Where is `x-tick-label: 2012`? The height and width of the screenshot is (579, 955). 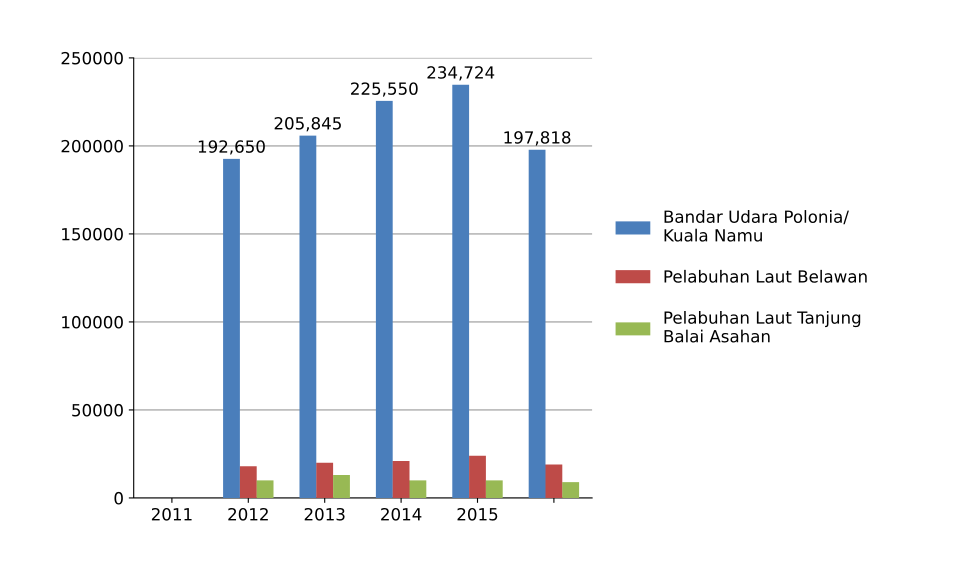 x-tick-label: 2012 is located at coordinates (248, 514).